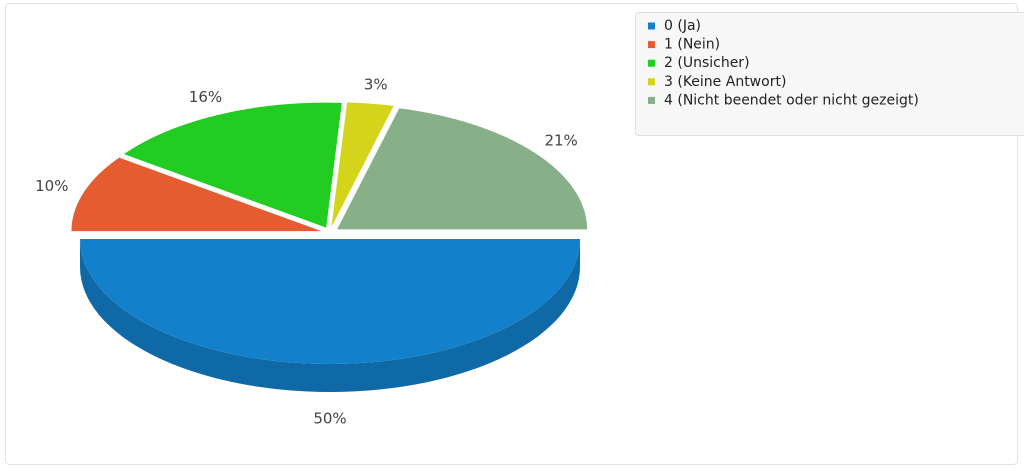 This screenshot has height=475, width=1024. What do you see at coordinates (791, 100) in the screenshot?
I see `legend-label: 4 (Nicht beendet oder nicht gezeigt)` at bounding box center [791, 100].